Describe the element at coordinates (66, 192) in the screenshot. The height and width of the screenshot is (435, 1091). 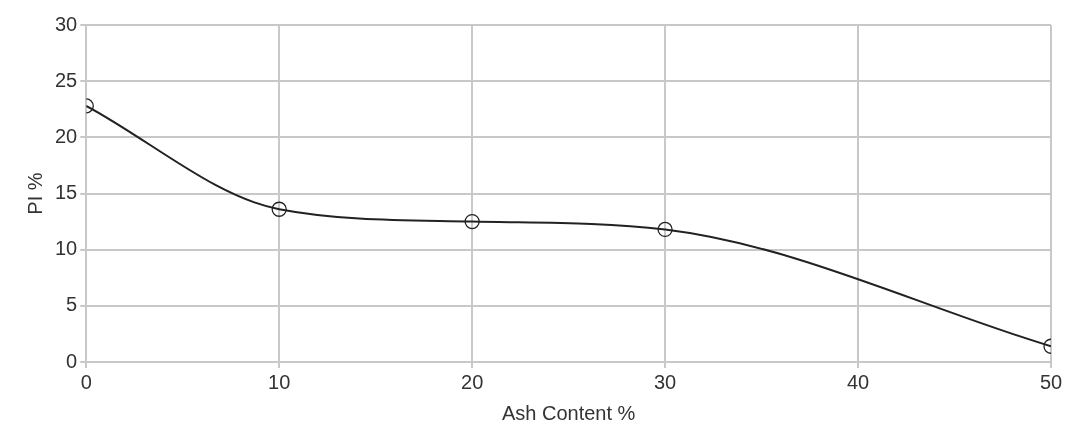
I see `y-tick-label: 15` at that location.